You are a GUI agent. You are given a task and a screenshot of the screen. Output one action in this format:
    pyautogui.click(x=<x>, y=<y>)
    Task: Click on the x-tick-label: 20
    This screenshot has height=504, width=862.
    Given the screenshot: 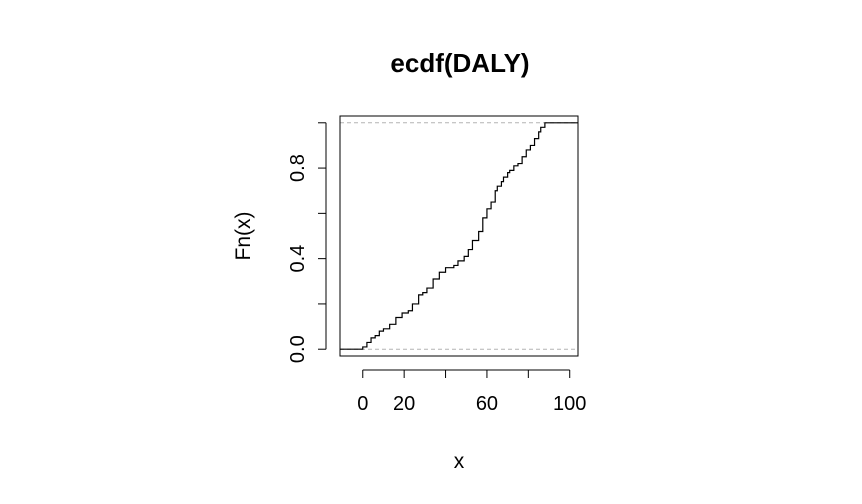 What is the action you would take?
    pyautogui.click(x=404, y=404)
    